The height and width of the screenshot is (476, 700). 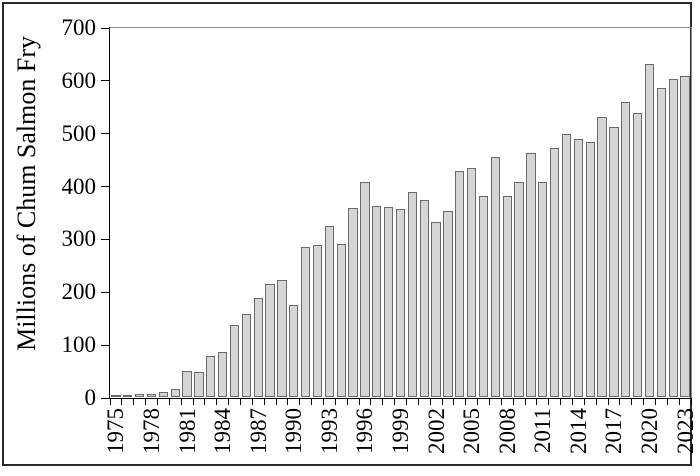 I want to click on x-tick-label-1996: 1996, so click(x=365, y=431).